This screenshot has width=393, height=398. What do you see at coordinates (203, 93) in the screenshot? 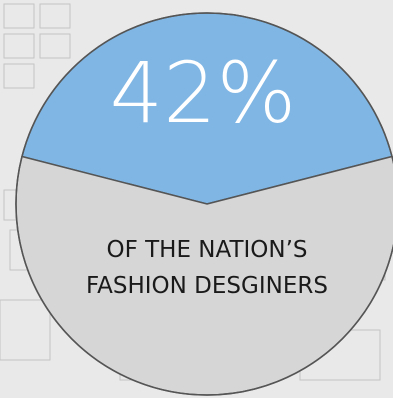
I see `percentage-label: 42%` at bounding box center [203, 93].